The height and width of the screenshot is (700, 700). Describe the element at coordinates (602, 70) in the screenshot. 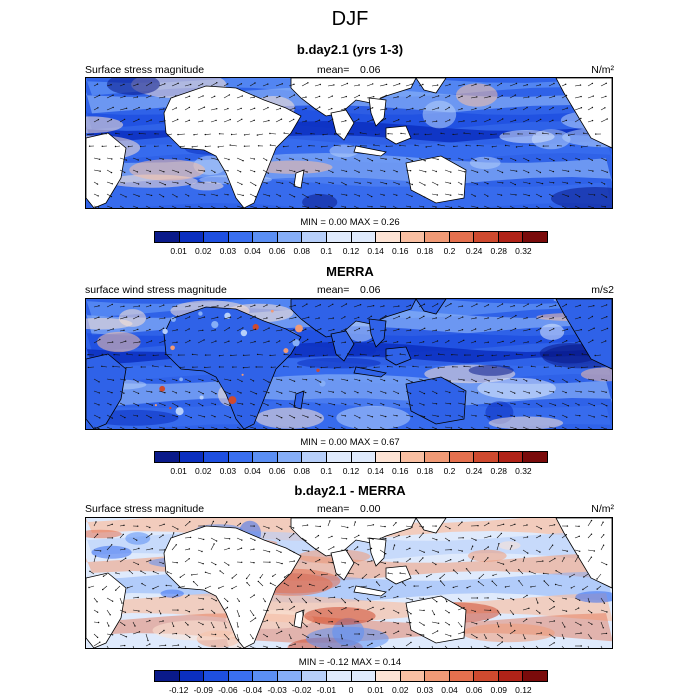

I see `panel-1-units: N/m²` at that location.